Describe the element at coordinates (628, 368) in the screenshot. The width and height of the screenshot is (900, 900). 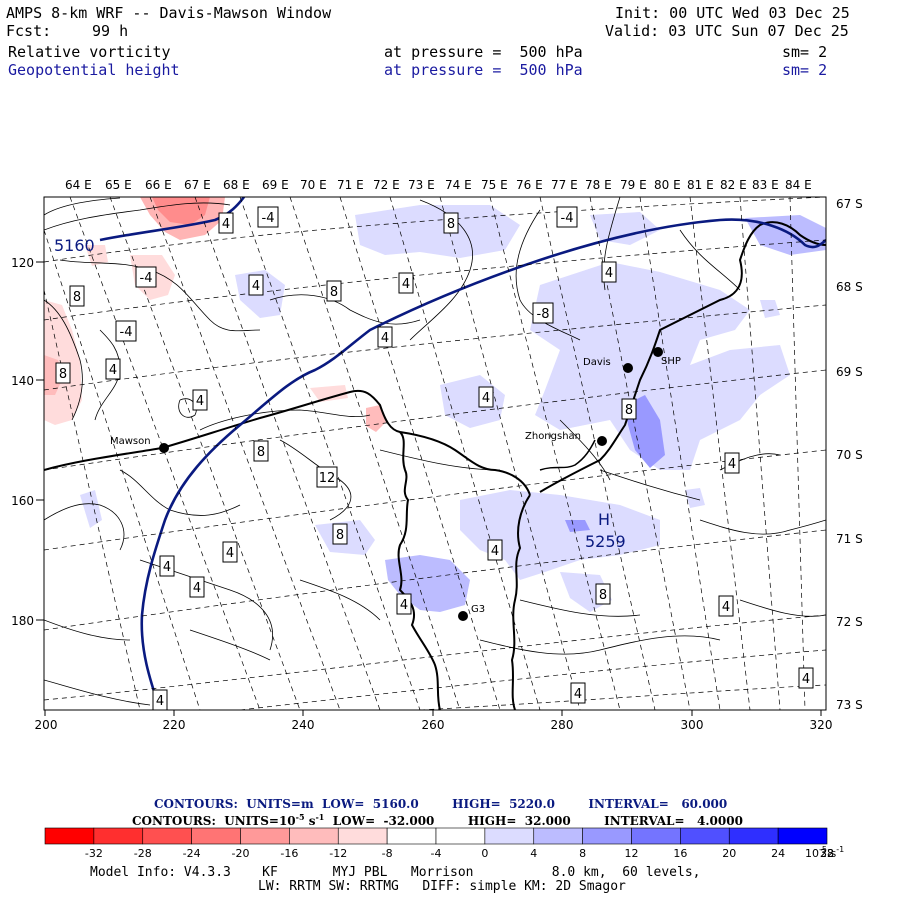
I see `station-dot-davis` at that location.